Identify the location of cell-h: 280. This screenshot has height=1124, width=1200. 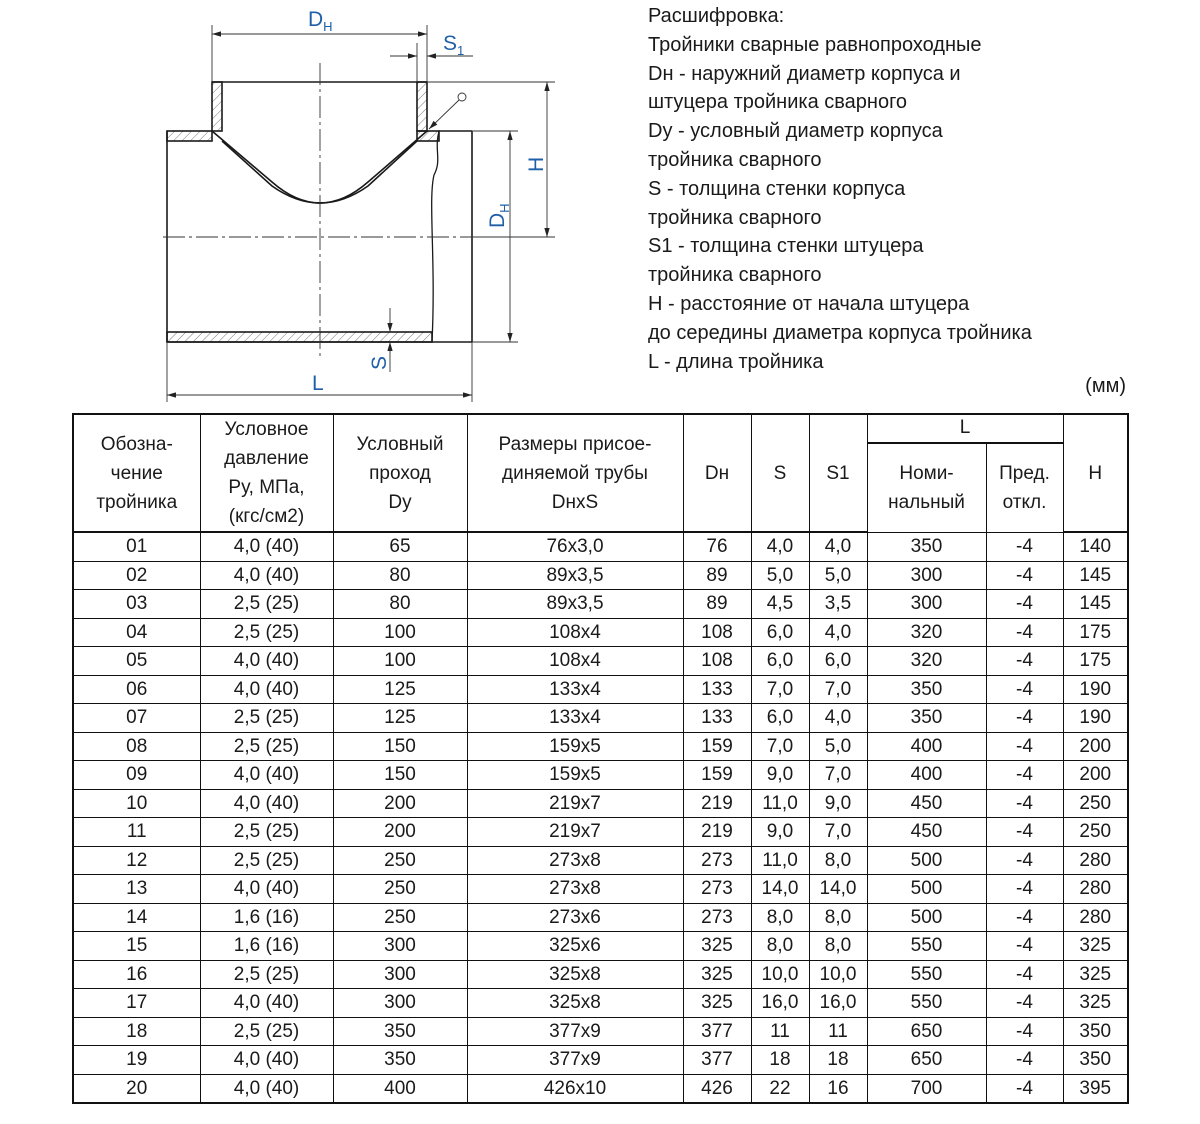
(1095, 860).